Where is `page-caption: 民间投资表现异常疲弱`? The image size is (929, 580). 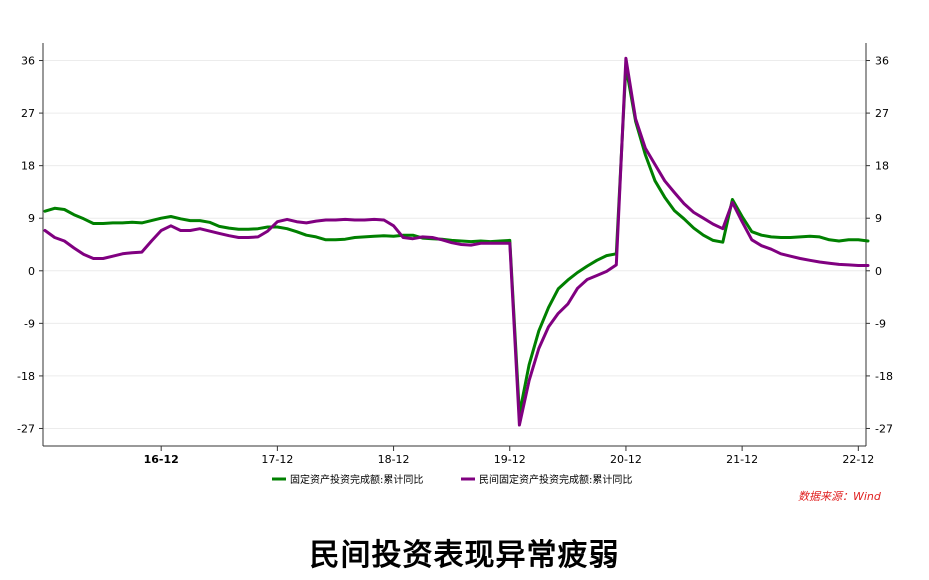
page-caption: 民间投资表现异常疲弱 is located at coordinates (464, 555).